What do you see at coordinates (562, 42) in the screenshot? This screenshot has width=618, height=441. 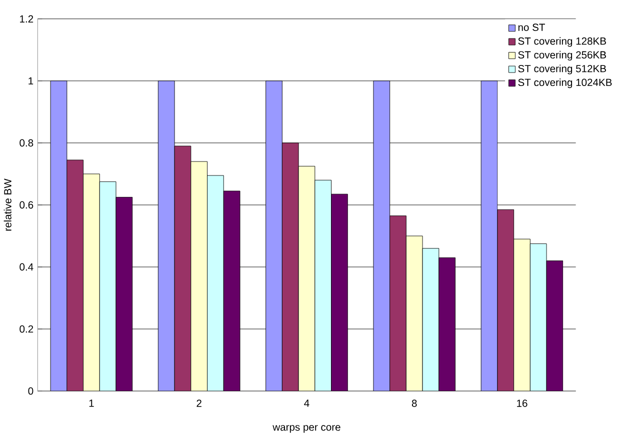 I see `legend-label: ST covering 128KB` at bounding box center [562, 42].